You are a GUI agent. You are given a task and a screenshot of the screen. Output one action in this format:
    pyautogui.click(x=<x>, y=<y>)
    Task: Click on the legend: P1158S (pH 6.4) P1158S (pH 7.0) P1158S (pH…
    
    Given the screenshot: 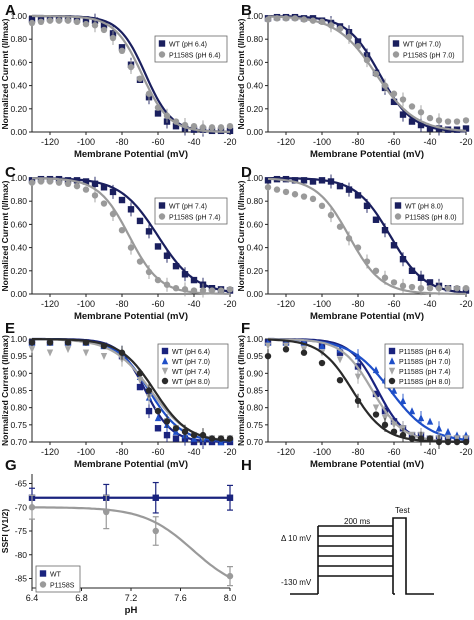 What is the action you would take?
    pyautogui.click(x=424, y=366)
    